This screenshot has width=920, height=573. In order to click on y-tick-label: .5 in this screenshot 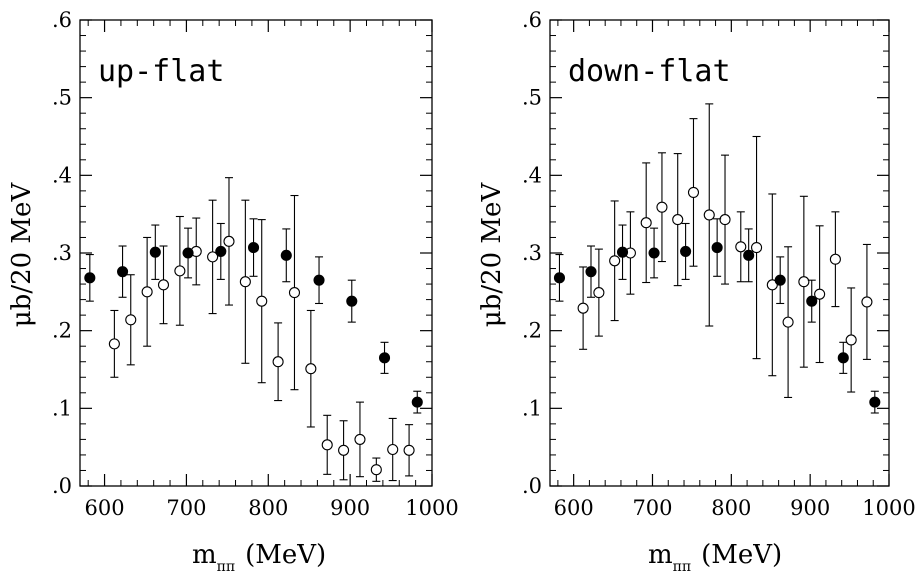, I will do `click(62, 98)`.